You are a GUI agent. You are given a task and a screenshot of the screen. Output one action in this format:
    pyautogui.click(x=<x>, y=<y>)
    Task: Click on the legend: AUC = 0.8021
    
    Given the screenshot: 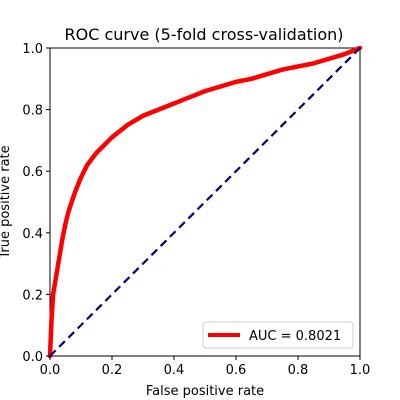 What is the action you would take?
    pyautogui.click(x=278, y=335)
    